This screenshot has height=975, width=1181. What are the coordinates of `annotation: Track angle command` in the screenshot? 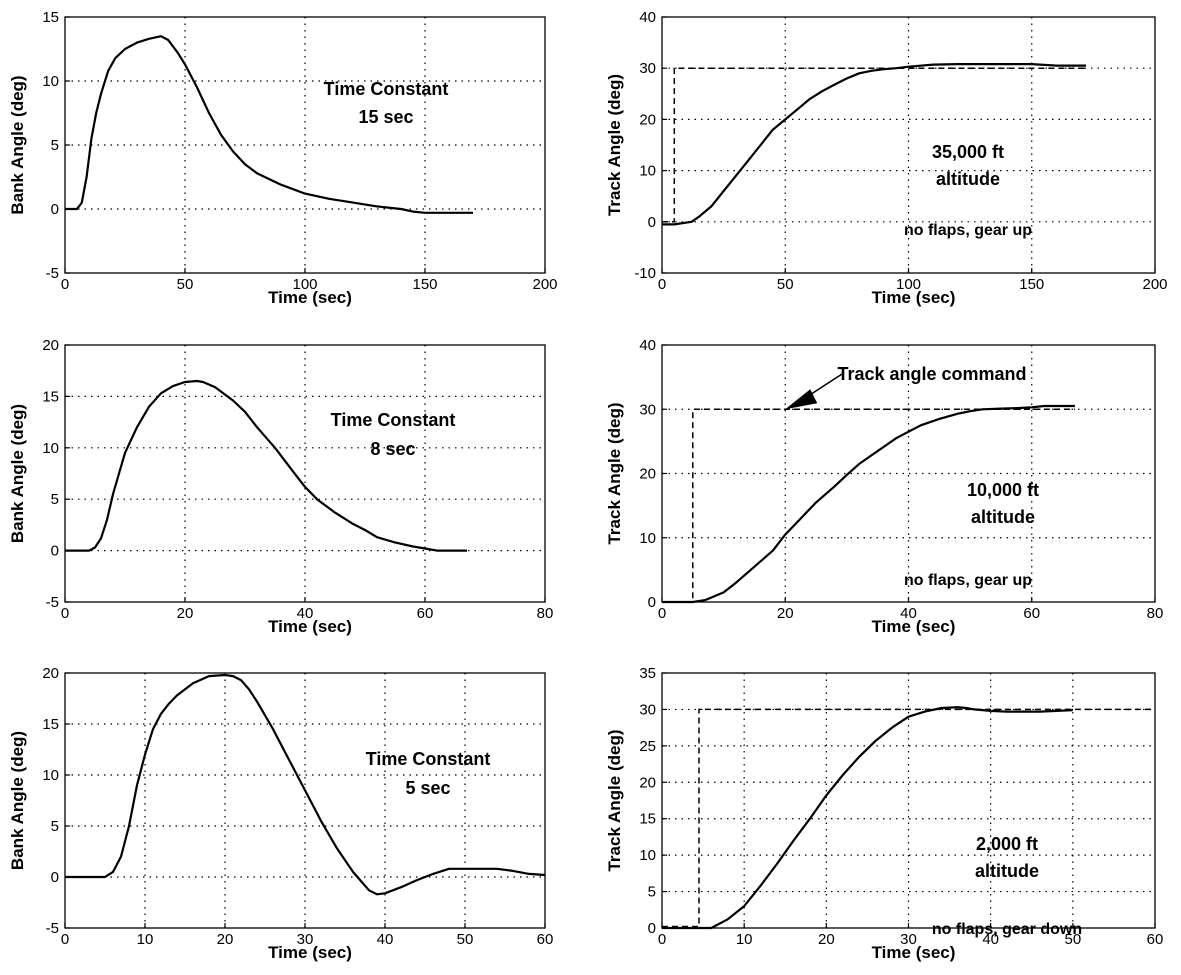 It's located at (931, 374).